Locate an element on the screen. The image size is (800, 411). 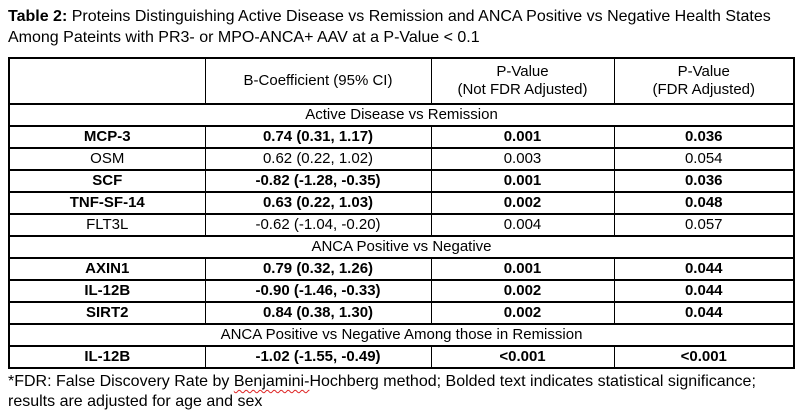
b-coefficient-cell: 0.63 (0.22, 1.03) is located at coordinates (318, 203).